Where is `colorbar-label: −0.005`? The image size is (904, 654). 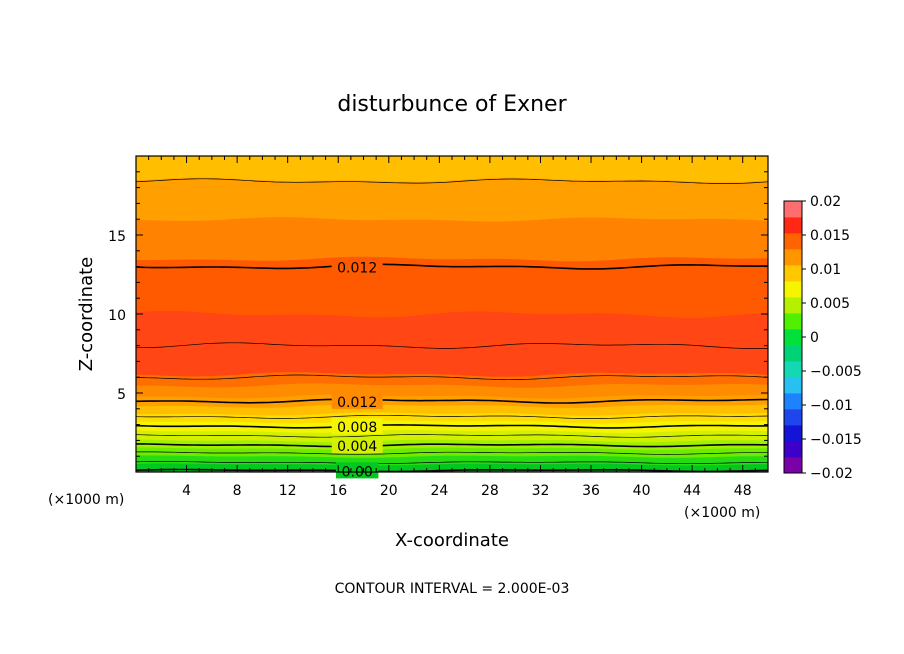 colorbar-label: −0.005 is located at coordinates (836, 372).